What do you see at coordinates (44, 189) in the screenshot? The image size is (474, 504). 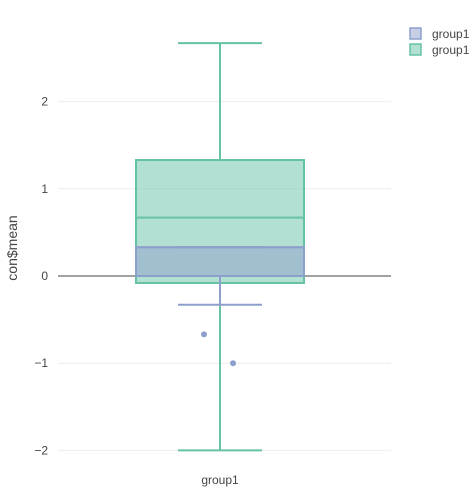 I see `y-tick-label: 1` at bounding box center [44, 189].